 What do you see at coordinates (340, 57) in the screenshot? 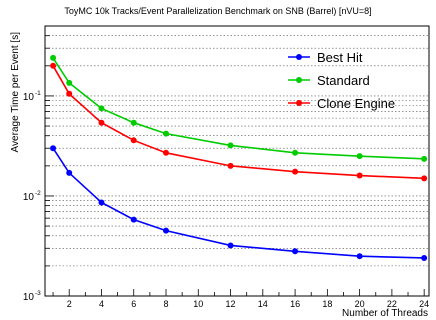
I see `legend-label-best-hit: Best Hit` at bounding box center [340, 57].